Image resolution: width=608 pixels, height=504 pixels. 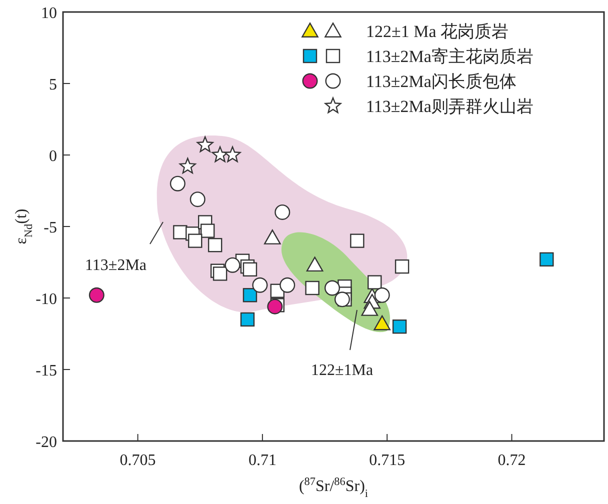 What do you see at coordinates (46, 371) in the screenshot?
I see `y-tick-label: -15` at bounding box center [46, 371].